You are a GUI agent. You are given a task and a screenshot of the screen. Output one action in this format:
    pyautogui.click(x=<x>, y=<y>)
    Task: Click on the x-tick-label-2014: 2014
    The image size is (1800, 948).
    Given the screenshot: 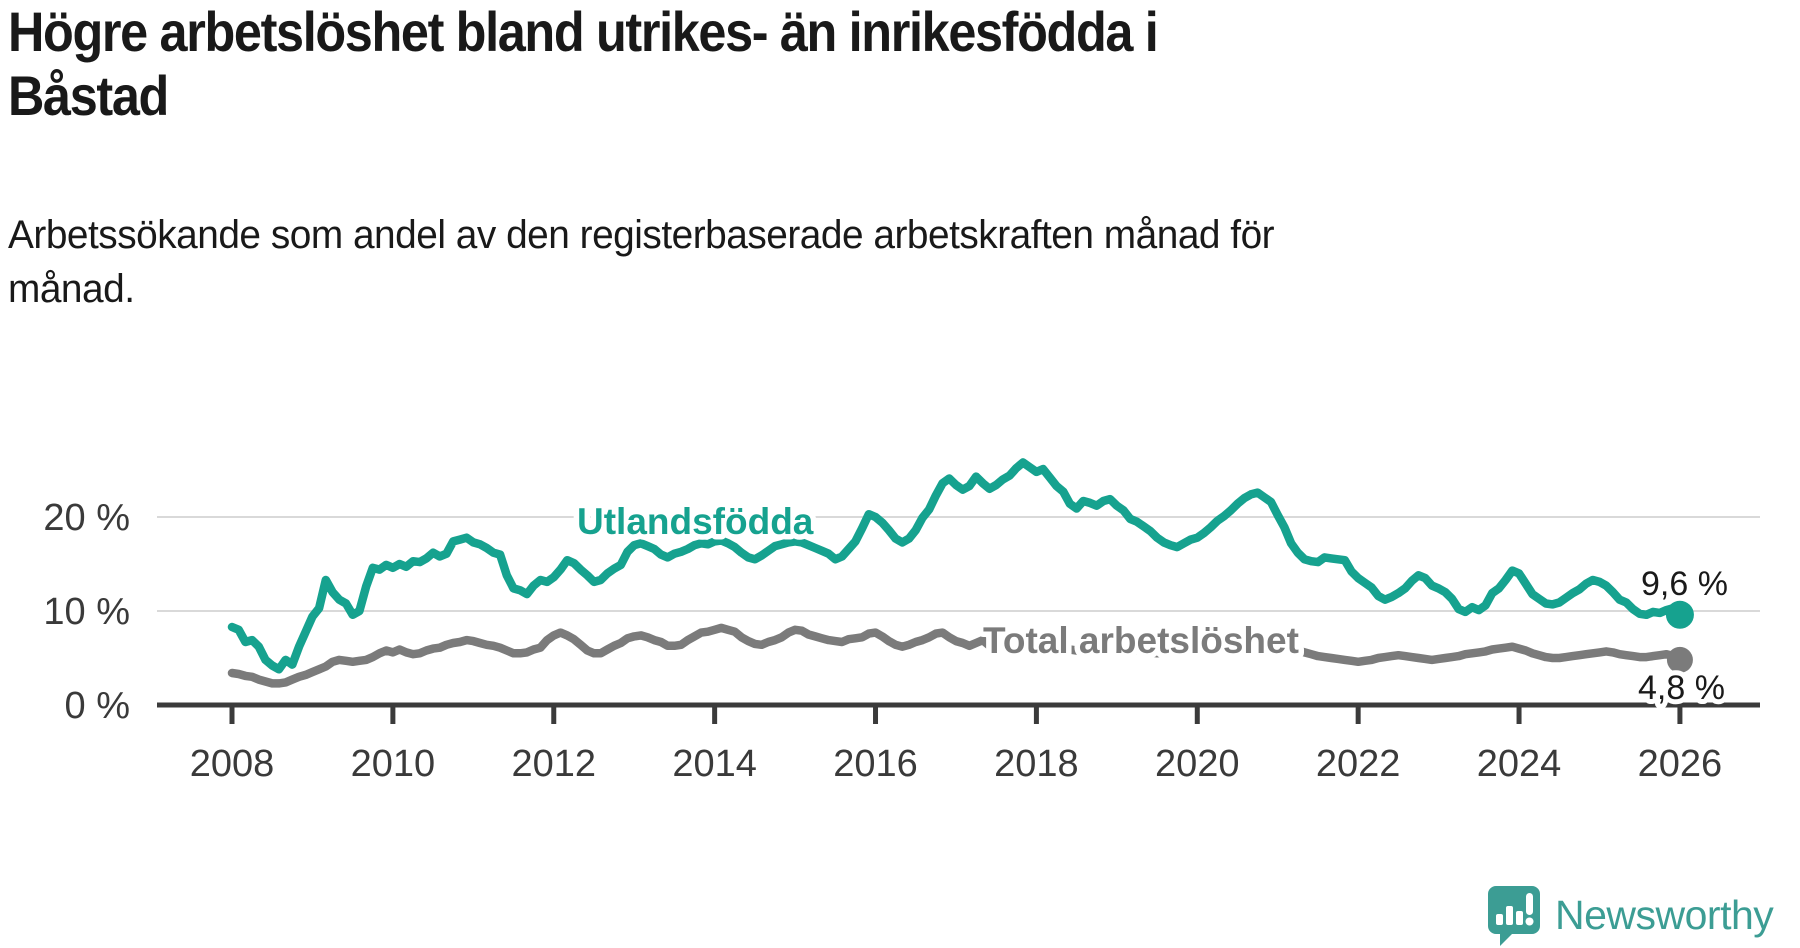 What is the action you would take?
    pyautogui.click(x=714, y=764)
    